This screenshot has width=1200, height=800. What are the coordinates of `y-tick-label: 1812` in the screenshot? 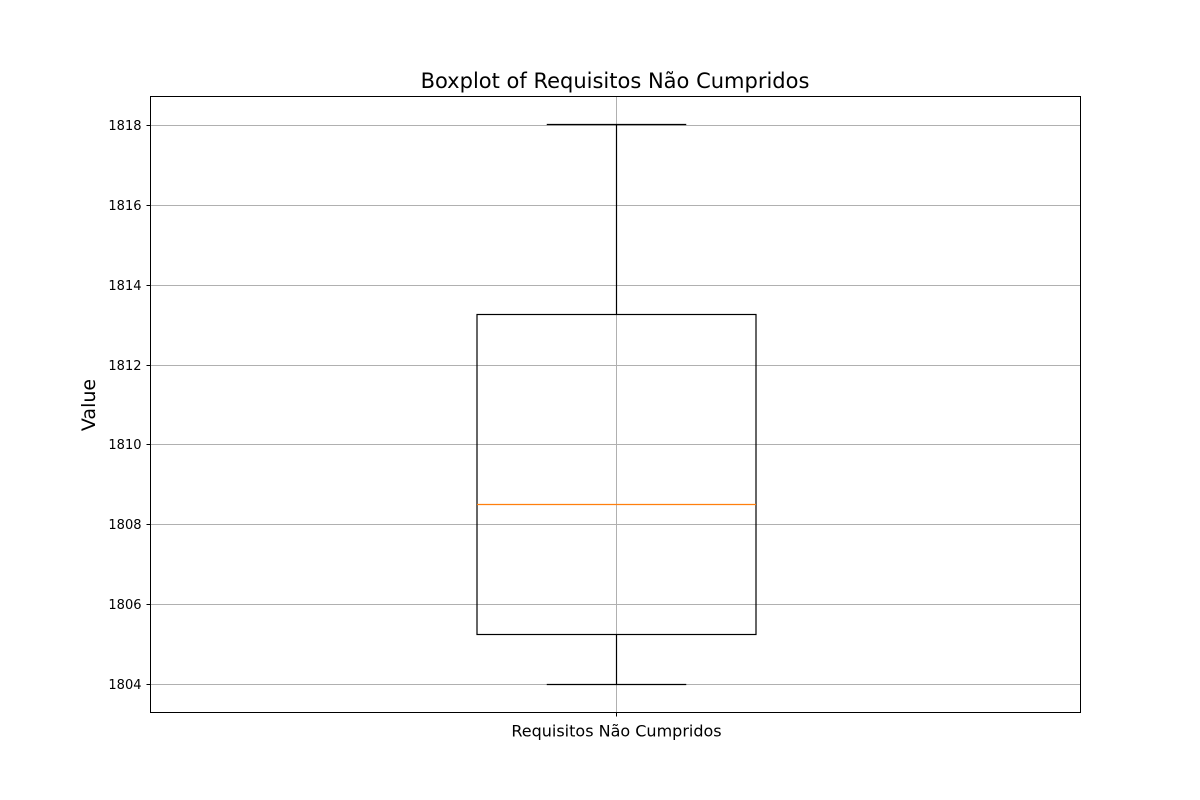 It's located at (124, 366).